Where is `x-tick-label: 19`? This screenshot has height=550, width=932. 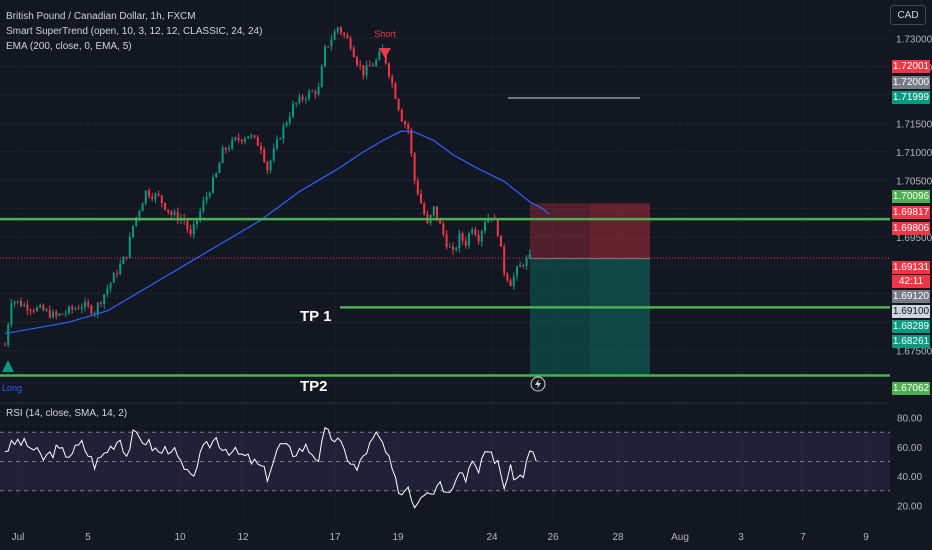
x-tick-label: 19 is located at coordinates (398, 537).